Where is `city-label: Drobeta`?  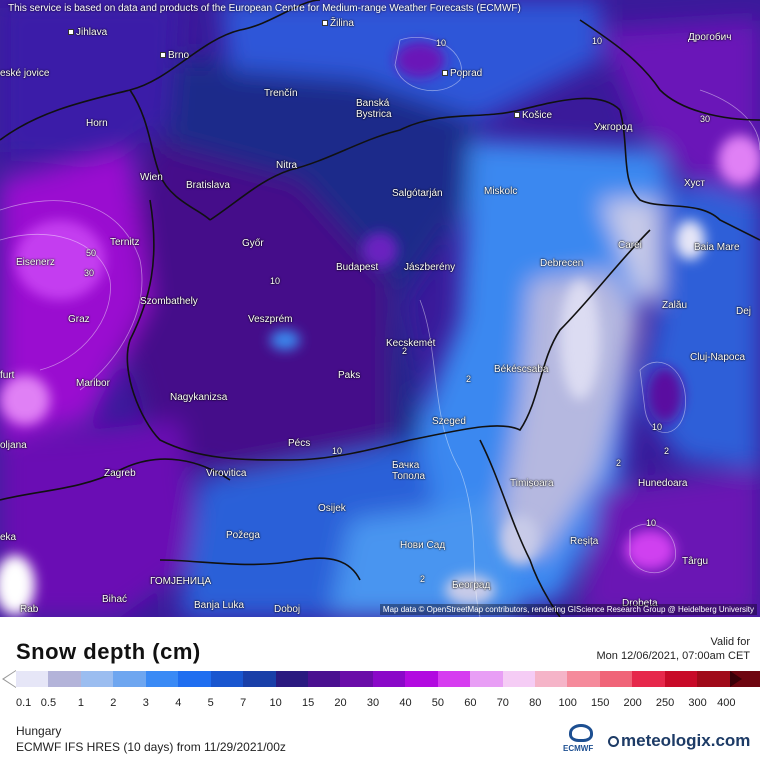
city-label: Drobeta is located at coordinates (640, 603).